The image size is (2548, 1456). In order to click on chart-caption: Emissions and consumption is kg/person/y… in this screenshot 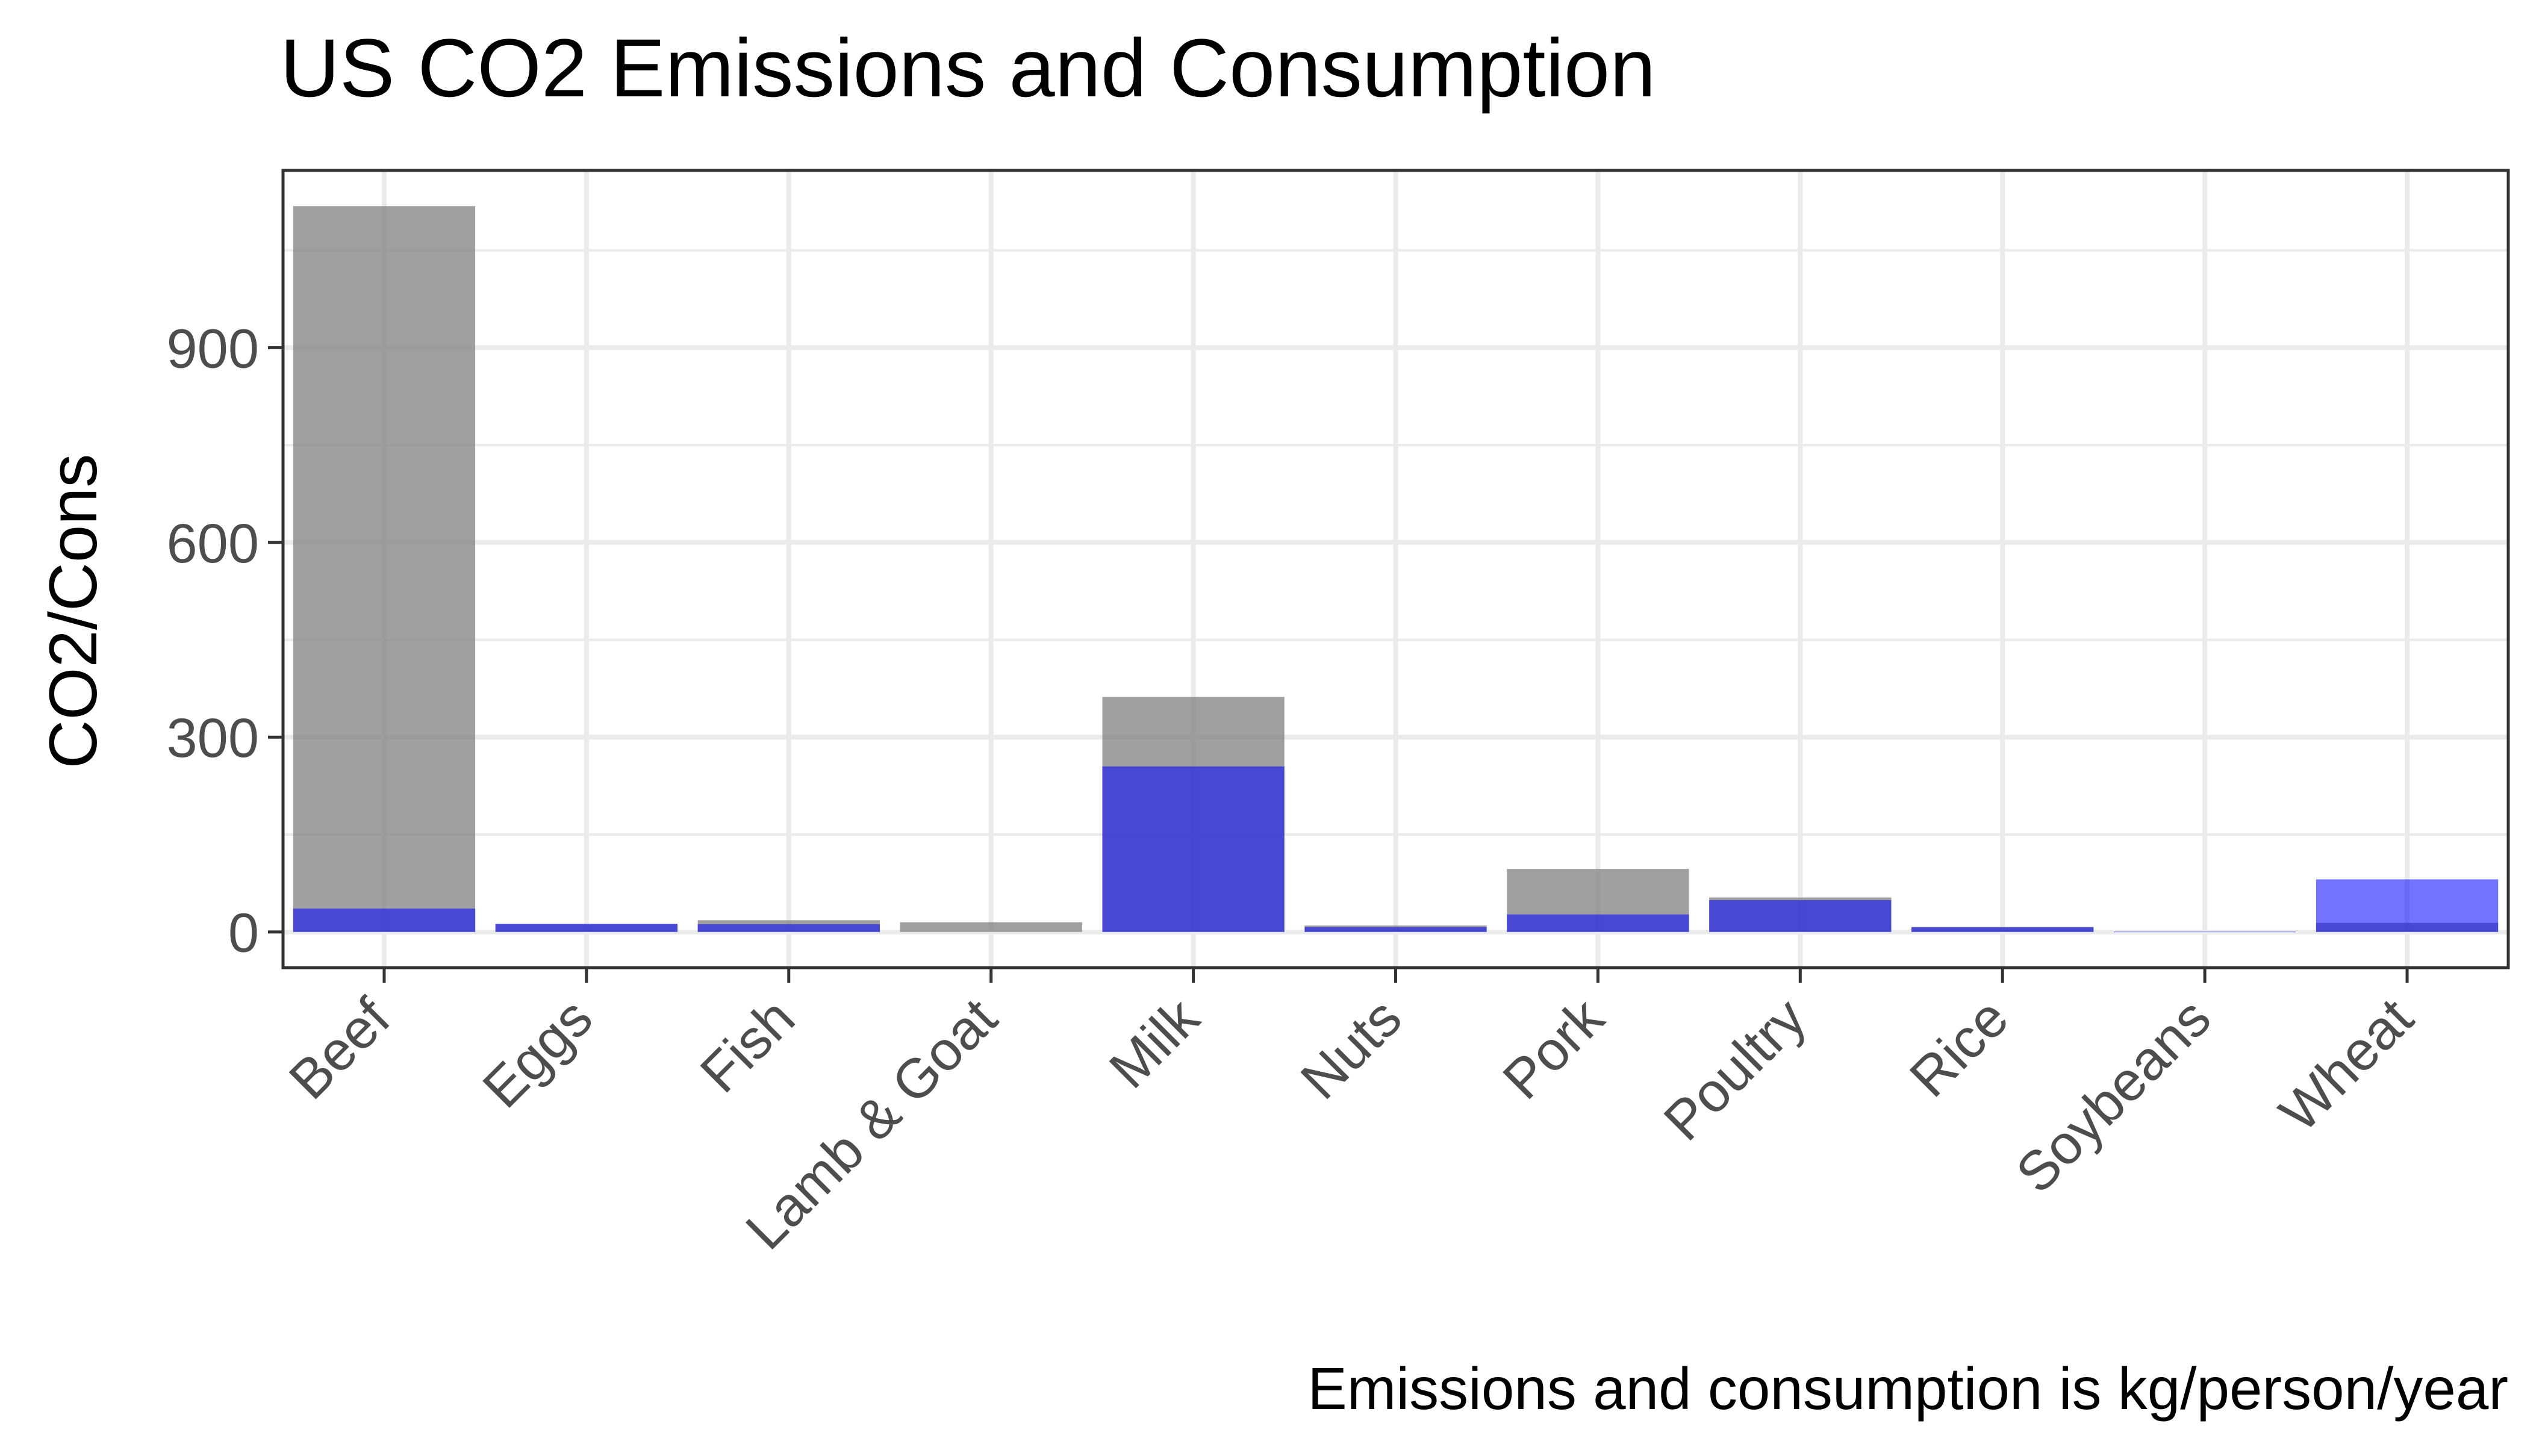, I will do `click(1907, 1388)`.